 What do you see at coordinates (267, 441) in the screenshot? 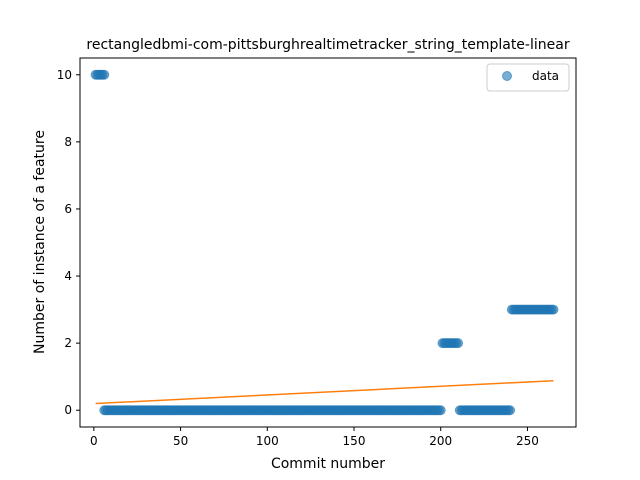
I see `x-tick-label: 100` at bounding box center [267, 441].